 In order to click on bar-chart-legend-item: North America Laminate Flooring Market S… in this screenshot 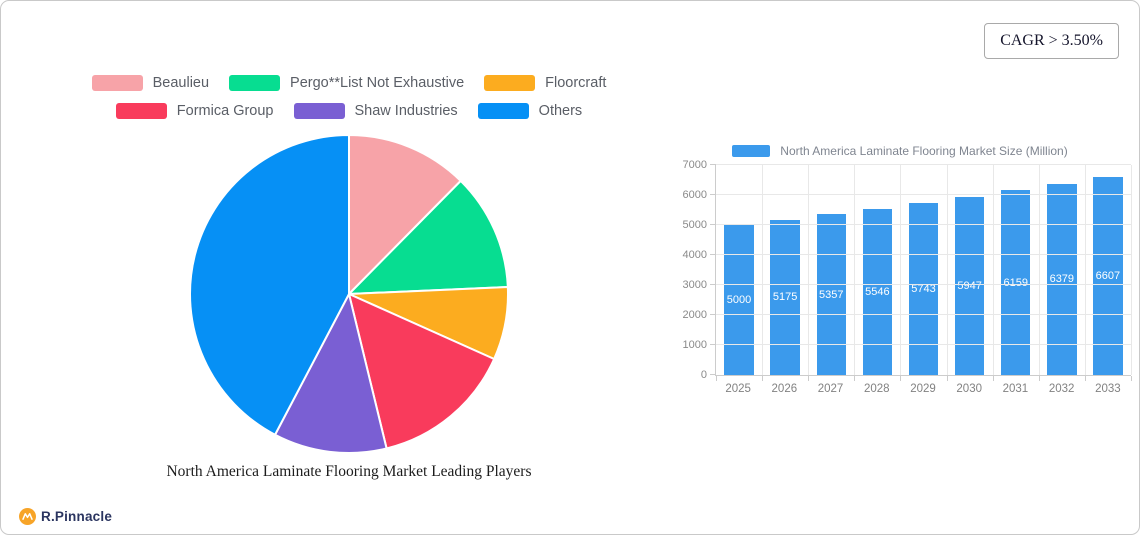, I will do `click(900, 151)`.